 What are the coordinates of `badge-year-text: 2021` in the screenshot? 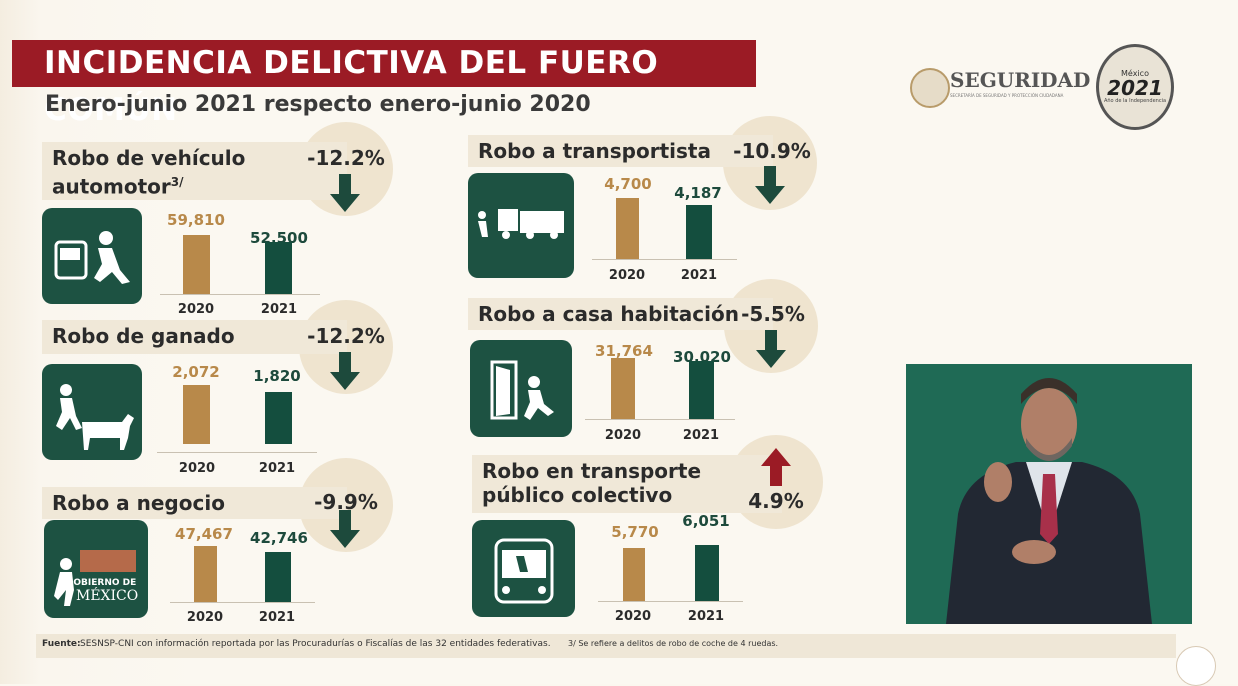 It's located at (1135, 88).